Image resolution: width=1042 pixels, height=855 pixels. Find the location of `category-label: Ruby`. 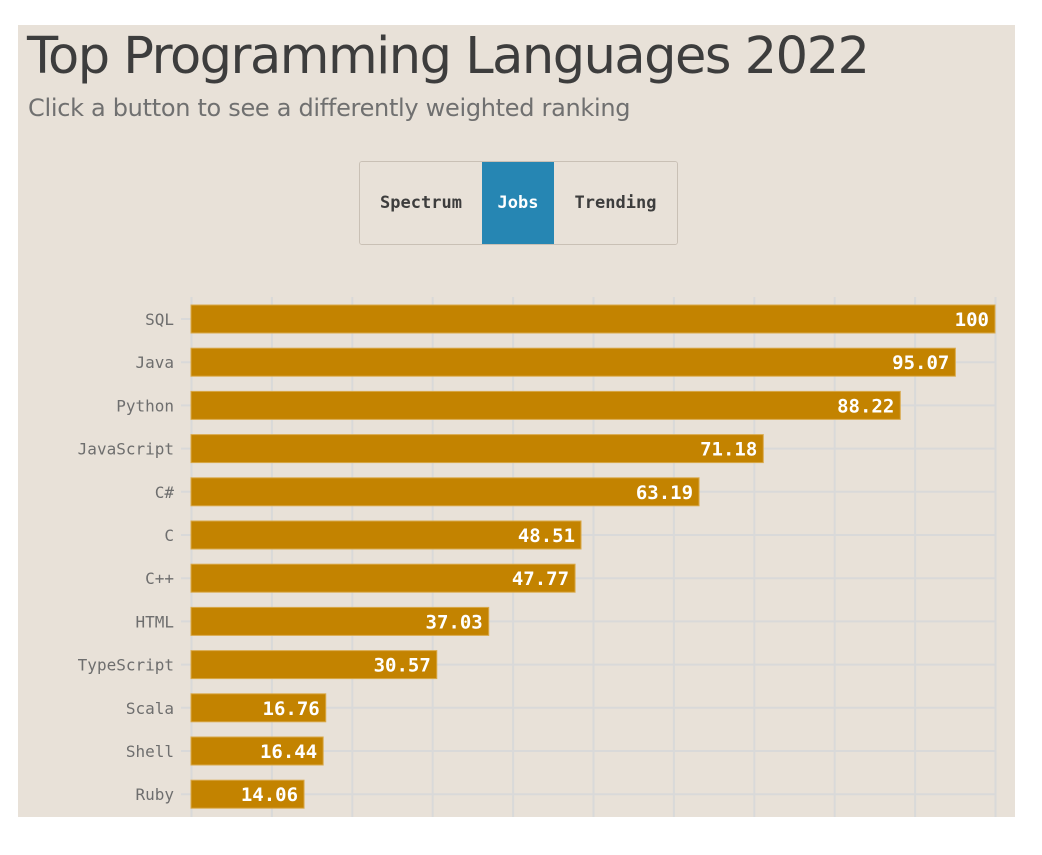

category-label: Ruby is located at coordinates (154, 794).